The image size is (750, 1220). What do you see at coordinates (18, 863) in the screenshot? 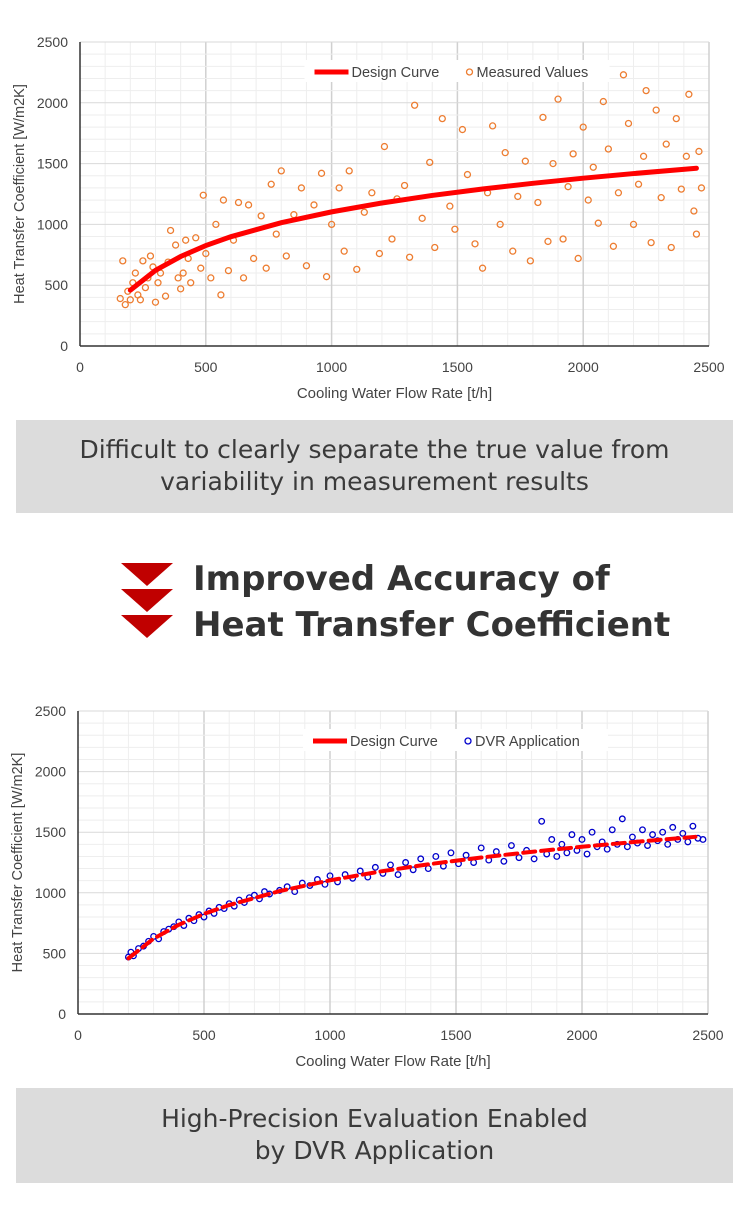
I see `y-axis-title: Heat Transfer Coefficient [W/m2K]` at bounding box center [18, 863].